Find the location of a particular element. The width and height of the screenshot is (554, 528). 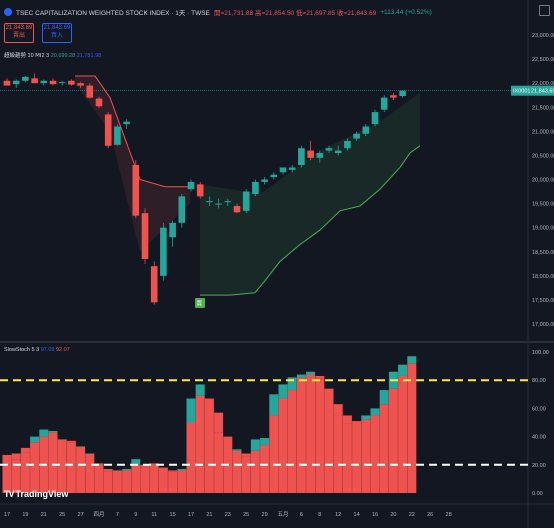

time-axis-label: 7 is located at coordinates (117, 515).